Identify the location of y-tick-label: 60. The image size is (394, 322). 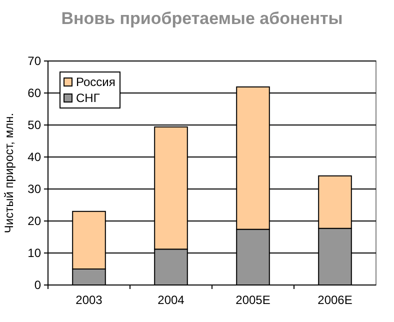
(35, 93).